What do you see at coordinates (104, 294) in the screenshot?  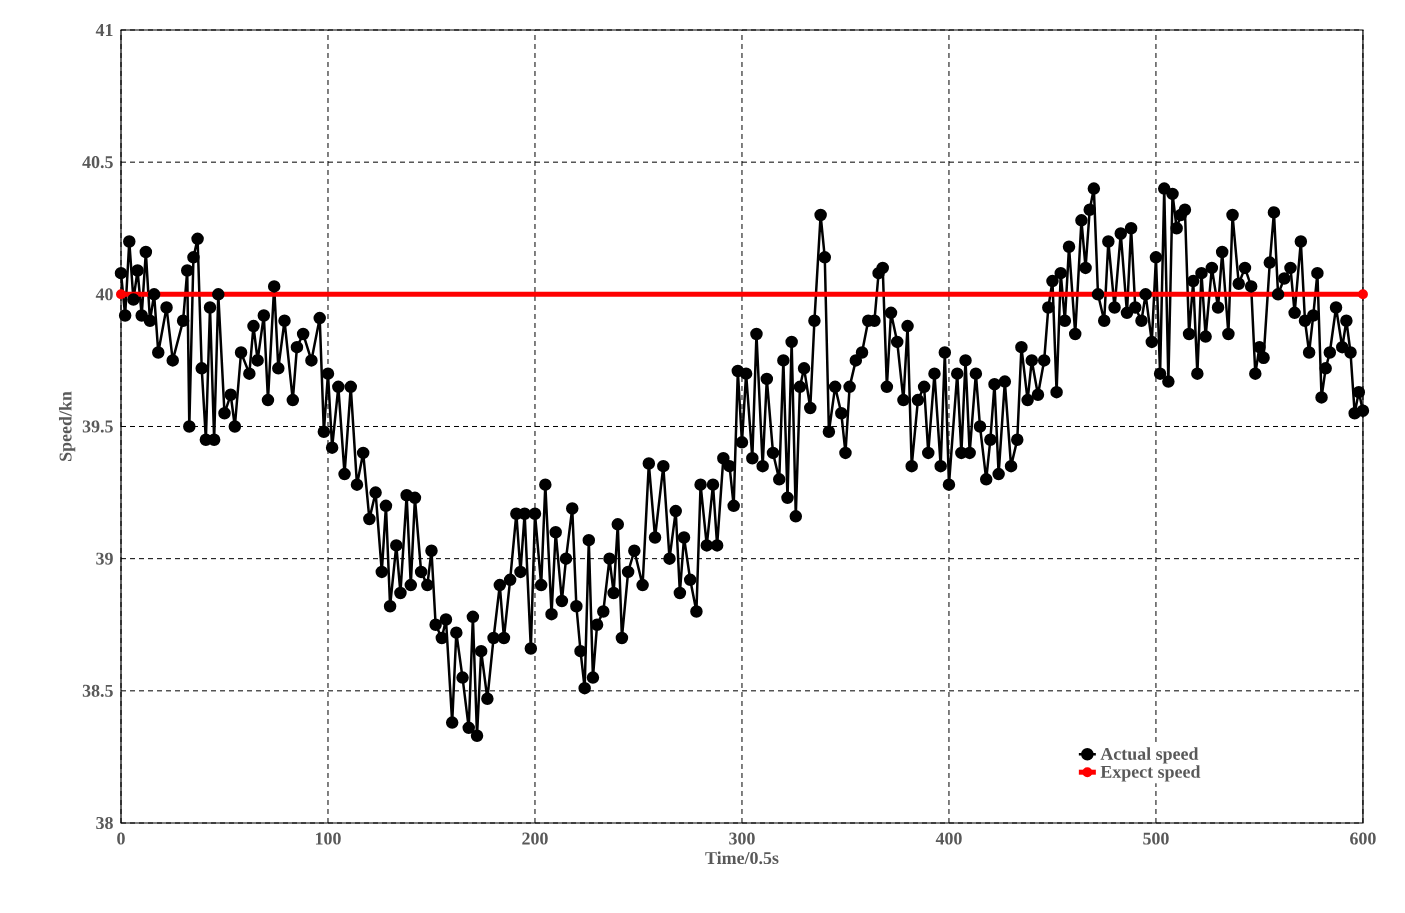 I see `y-tick-label: 40` at bounding box center [104, 294].